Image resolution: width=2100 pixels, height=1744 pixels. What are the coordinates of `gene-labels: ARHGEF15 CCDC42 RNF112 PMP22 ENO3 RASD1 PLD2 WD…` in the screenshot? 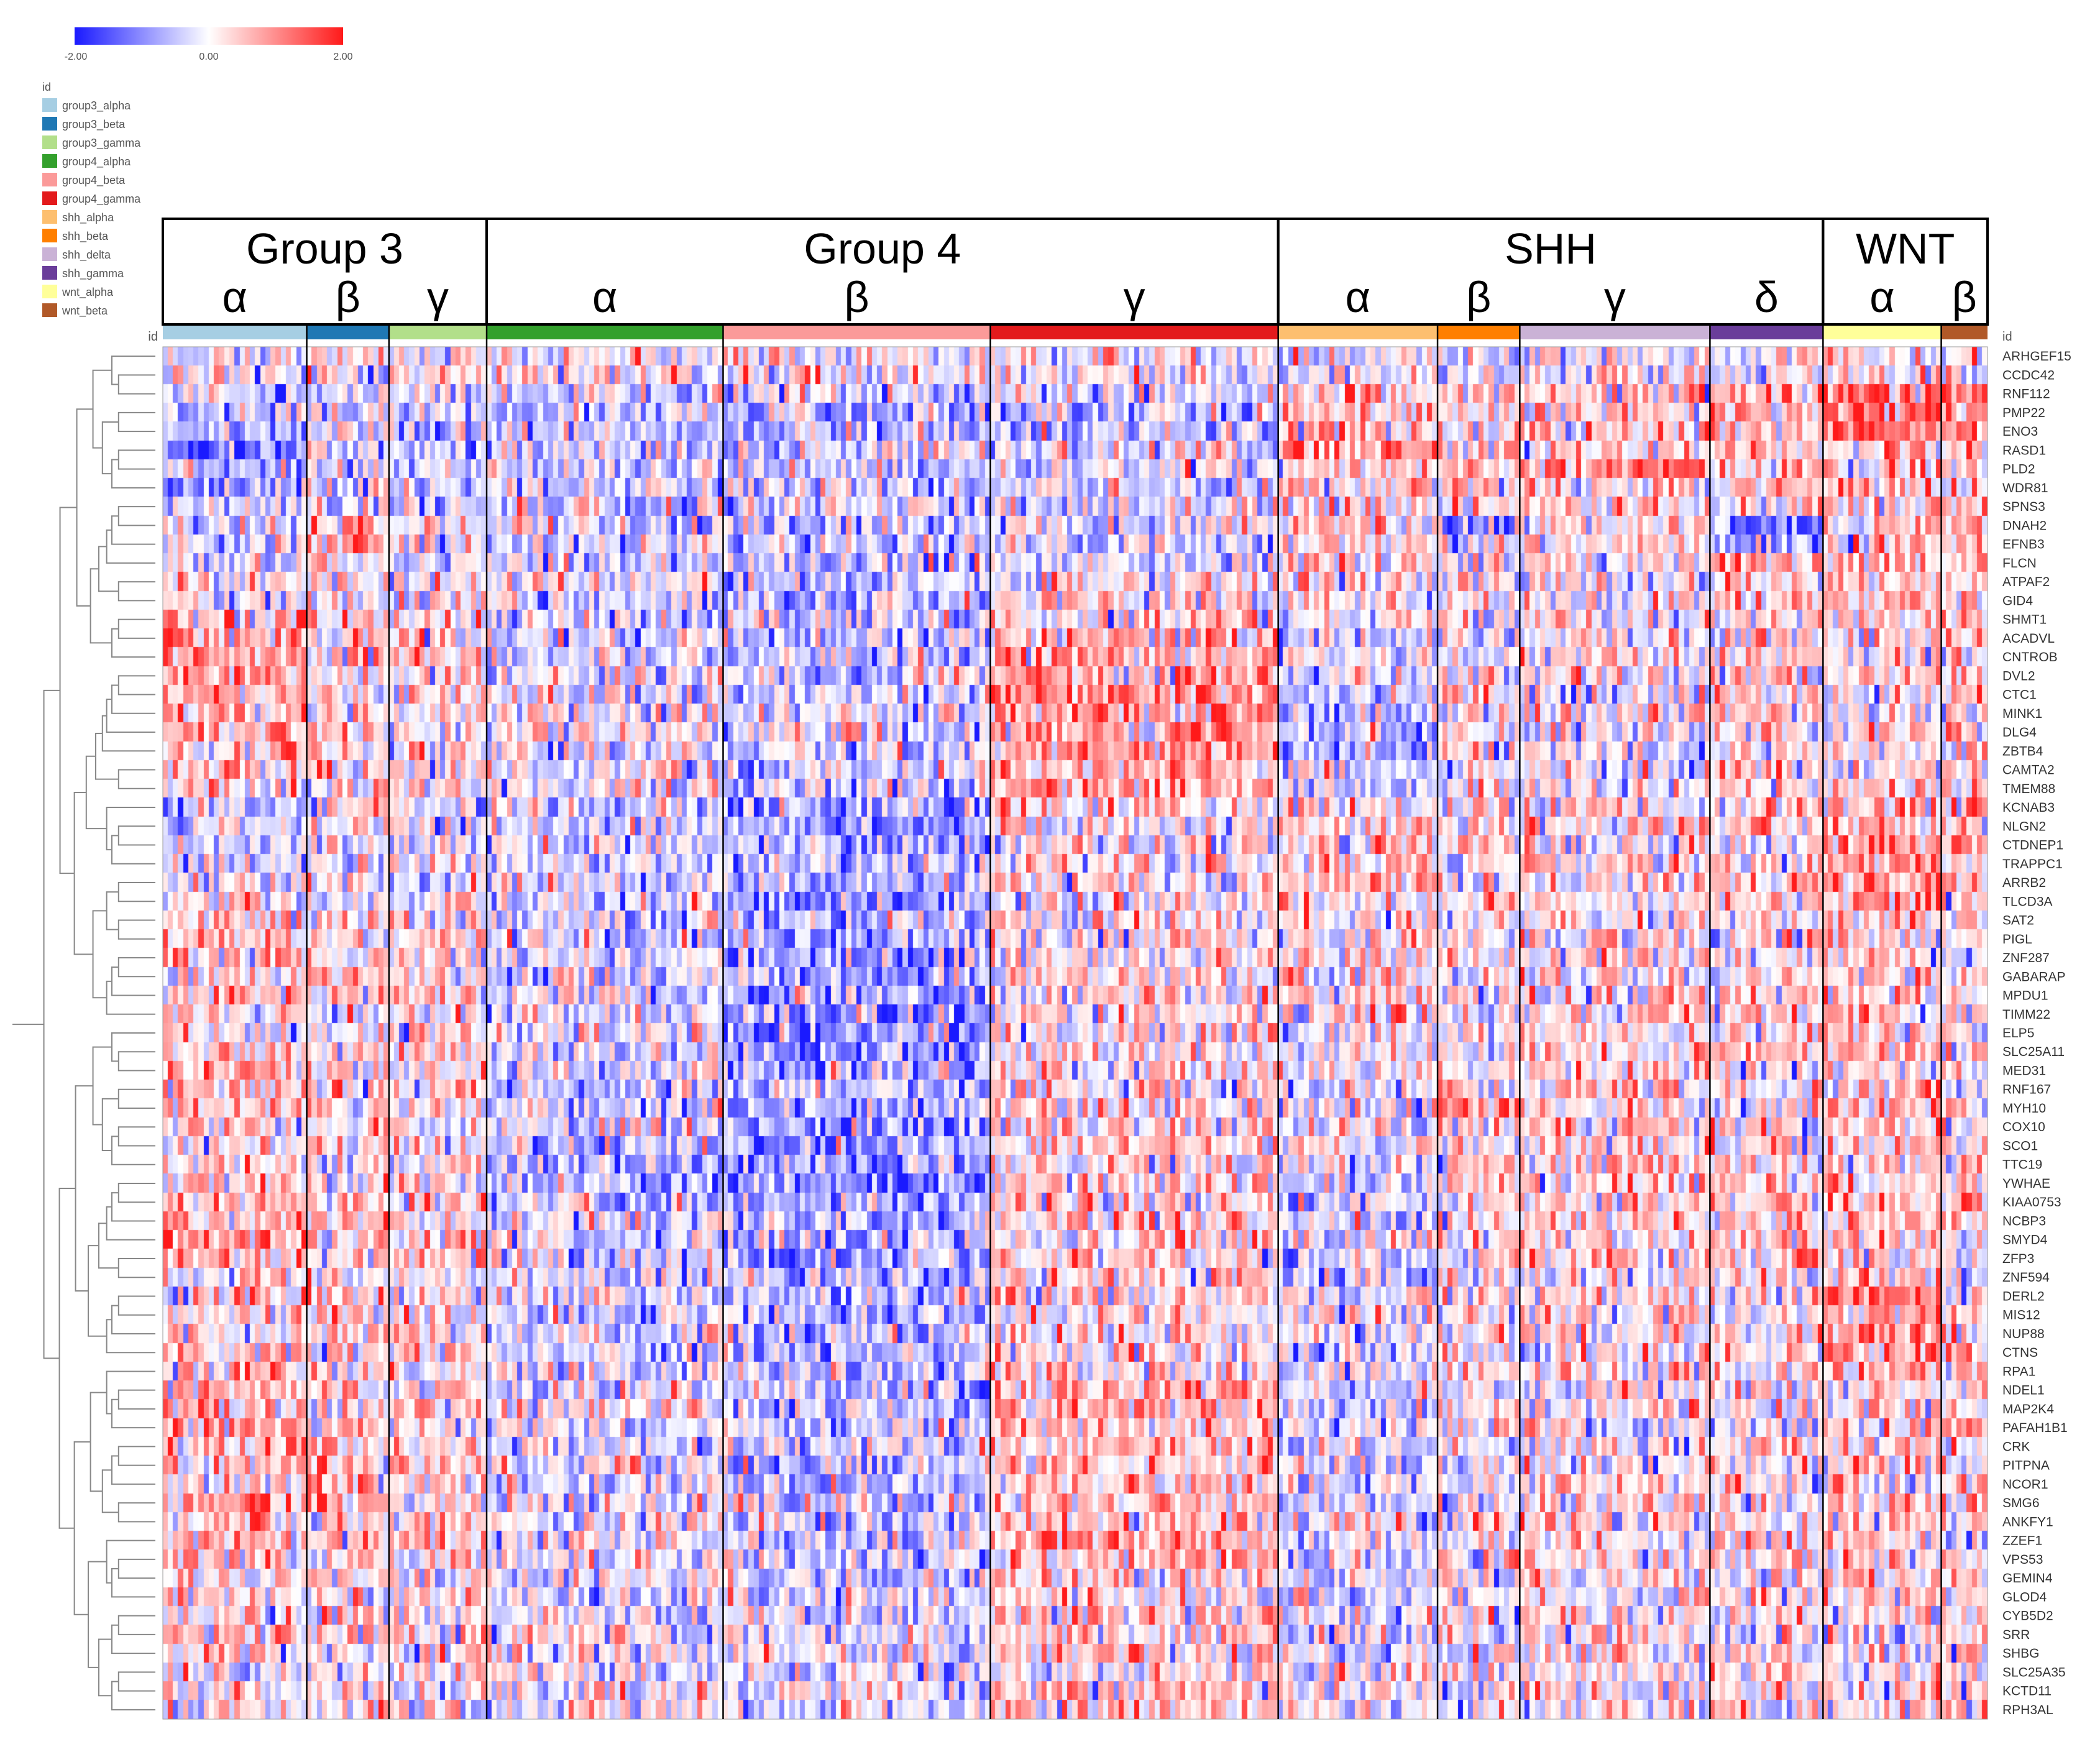 It's located at (2036, 1033).